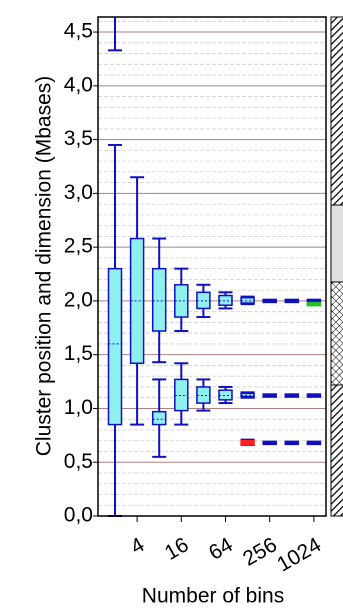 This screenshot has height=616, width=343. What do you see at coordinates (78, 246) in the screenshot?
I see `y-tick-label: 2,5` at bounding box center [78, 246].